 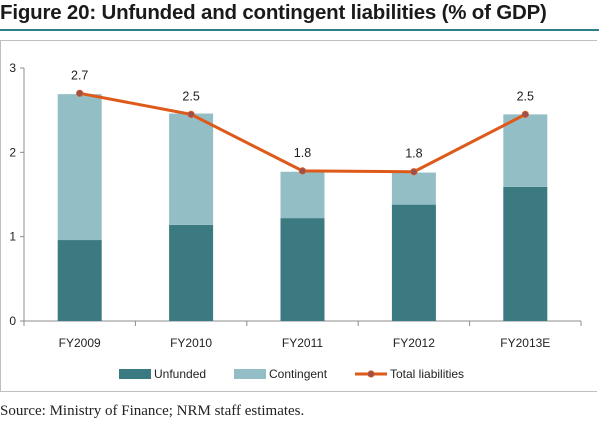 I want to click on total-liabilities-line, so click(x=302, y=132).